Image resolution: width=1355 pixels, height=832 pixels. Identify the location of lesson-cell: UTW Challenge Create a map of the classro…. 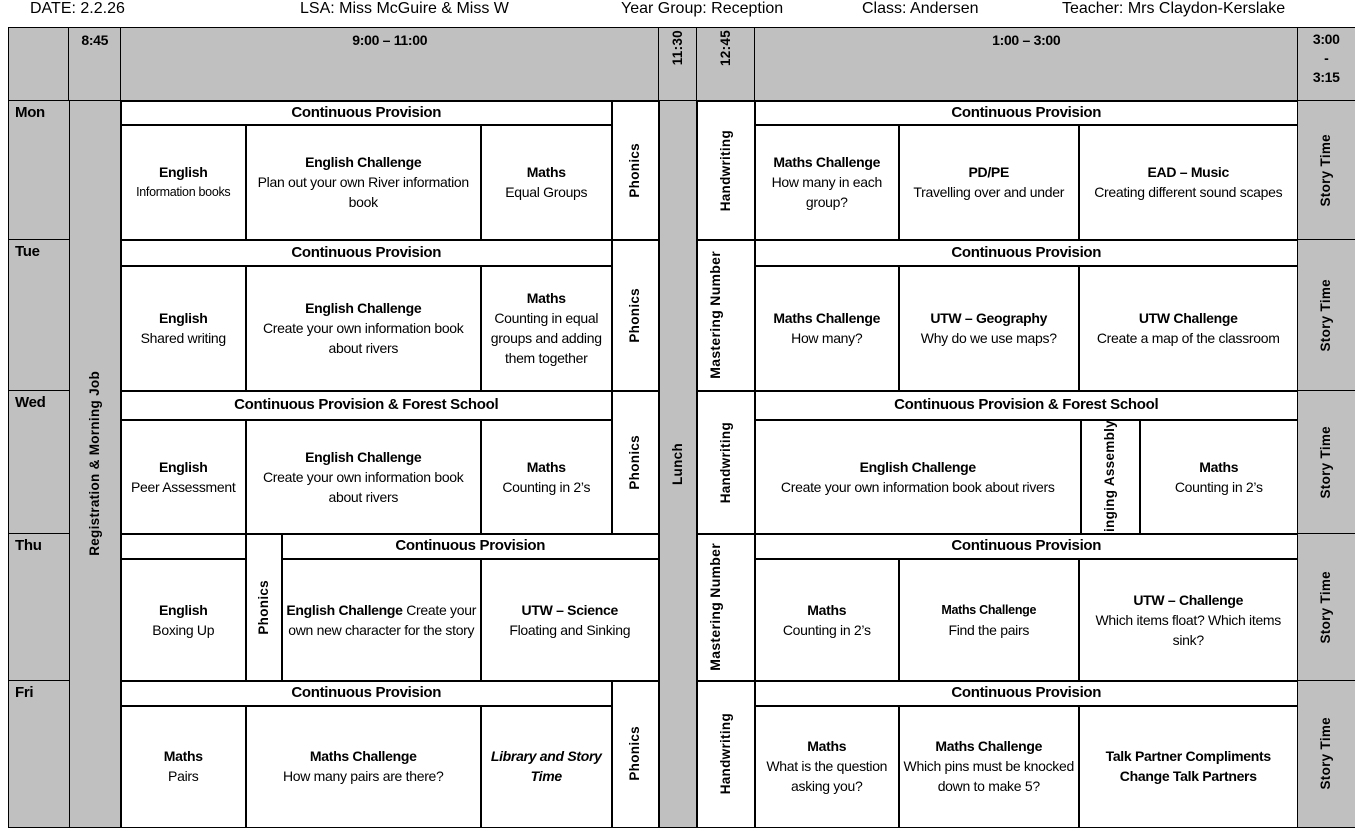
(1188, 328).